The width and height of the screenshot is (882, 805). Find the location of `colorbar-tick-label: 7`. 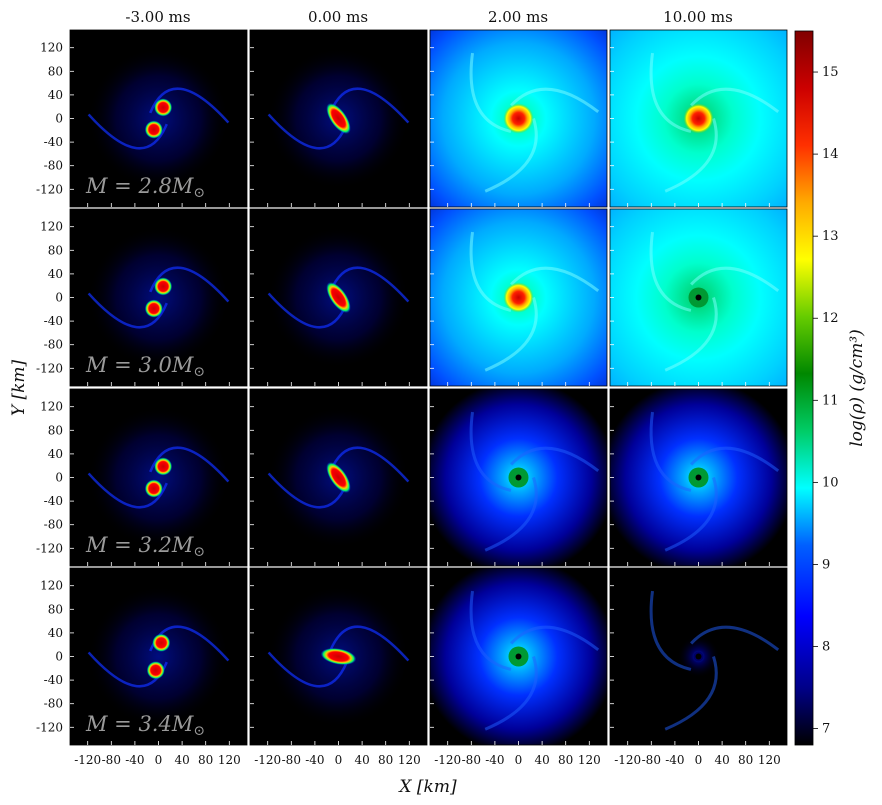

colorbar-tick-label: 7 is located at coordinates (826, 729).